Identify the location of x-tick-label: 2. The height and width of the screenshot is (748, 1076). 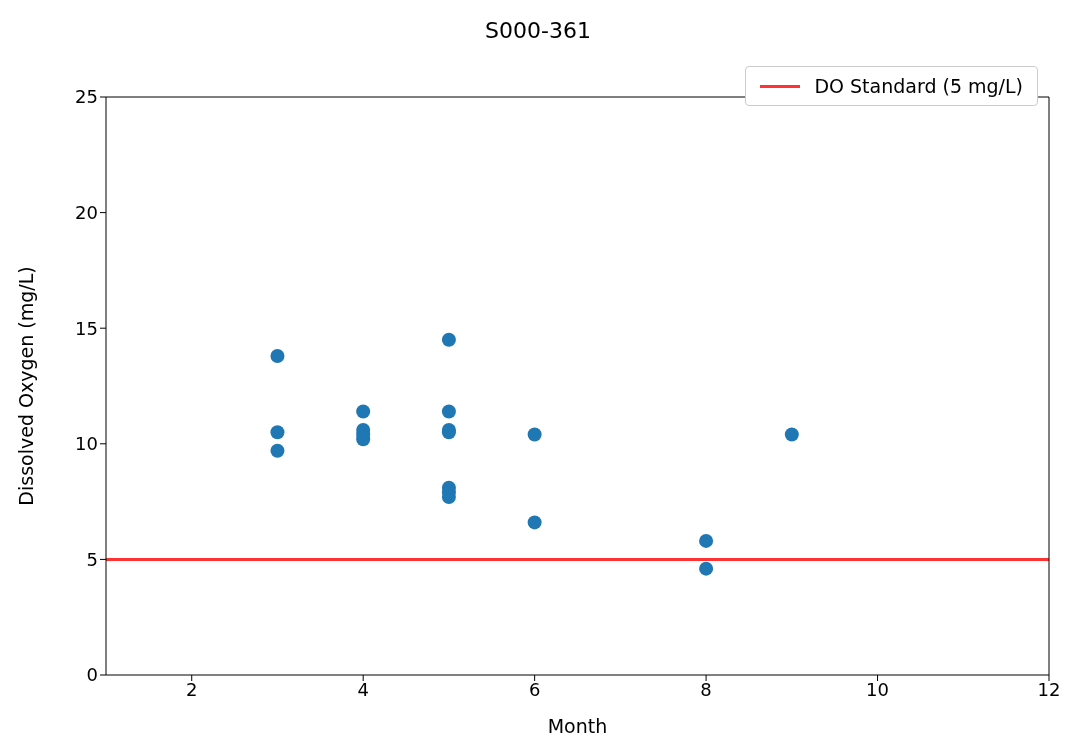
(192, 689).